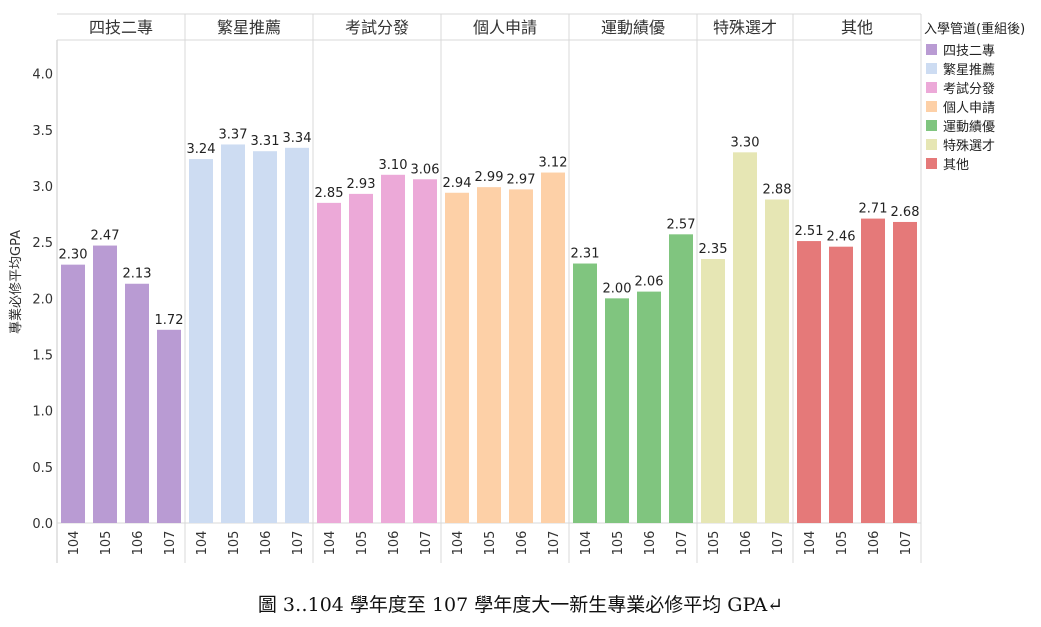 The width and height of the screenshot is (1041, 627). Describe the element at coordinates (249, 27) in the screenshot. I see `group-header: 繁星推薦` at that location.